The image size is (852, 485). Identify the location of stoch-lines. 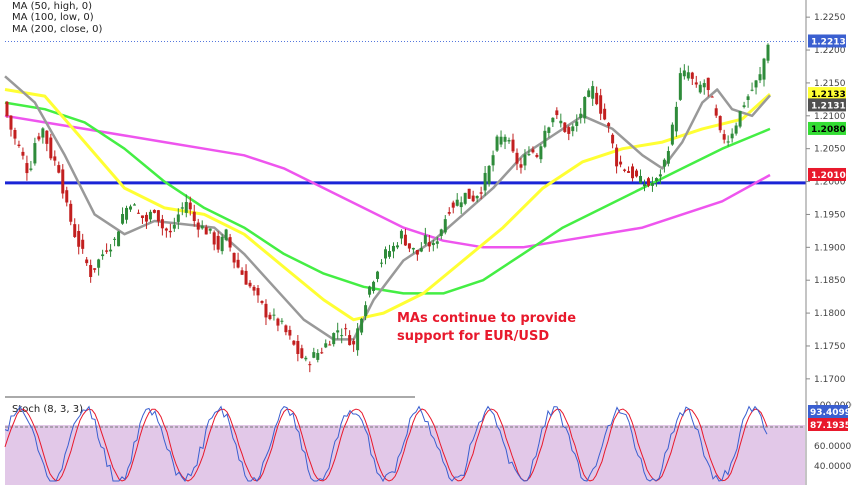
(386, 444).